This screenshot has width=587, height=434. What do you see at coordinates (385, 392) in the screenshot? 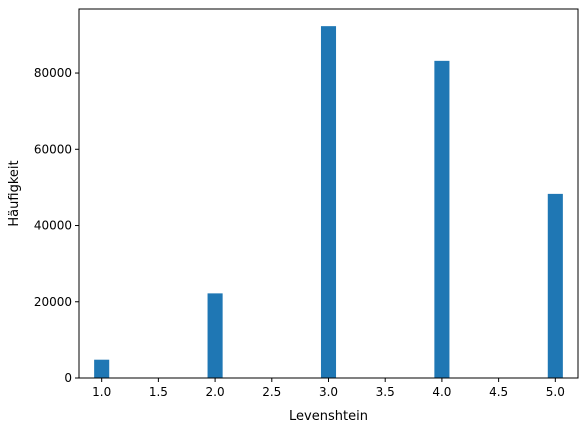
I see `x-tick-label: 3.5` at bounding box center [385, 392].